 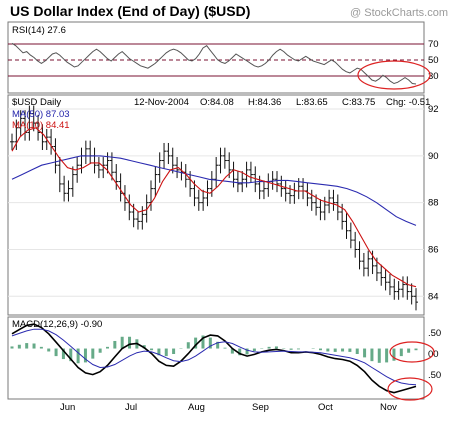 What do you see at coordinates (130, 11) in the screenshot?
I see `chart-title: US Dollar Index (End of Day) ($USD)` at bounding box center [130, 11].